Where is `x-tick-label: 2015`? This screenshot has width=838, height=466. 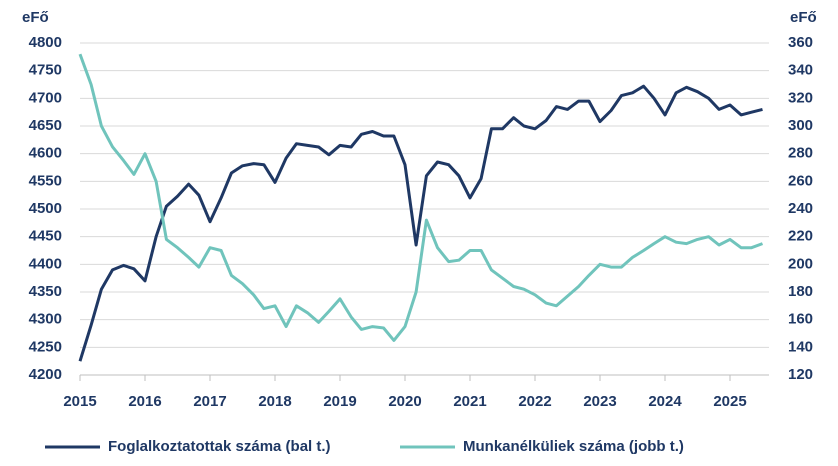 x-tick-label: 2015 is located at coordinates (79, 401).